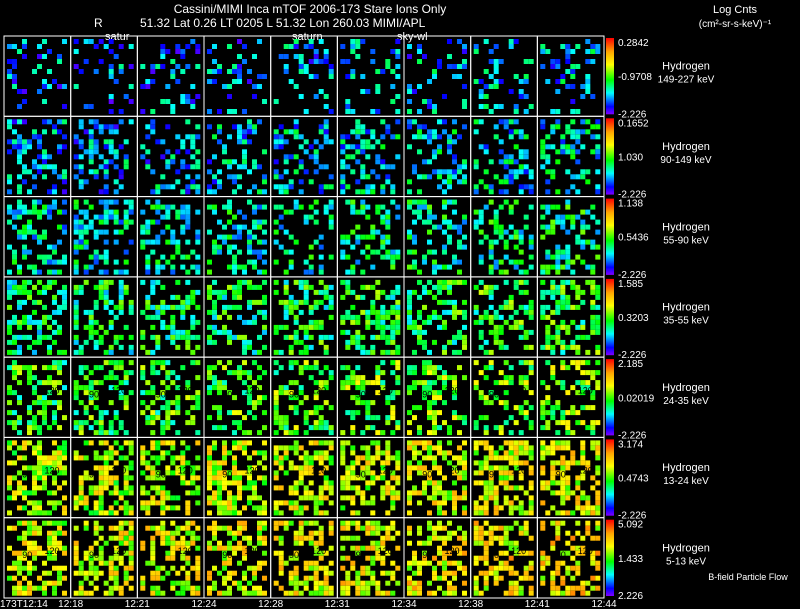 The width and height of the screenshot is (800, 609). What do you see at coordinates (504, 237) in the screenshot?
I see `panel-frame` at bounding box center [504, 237].